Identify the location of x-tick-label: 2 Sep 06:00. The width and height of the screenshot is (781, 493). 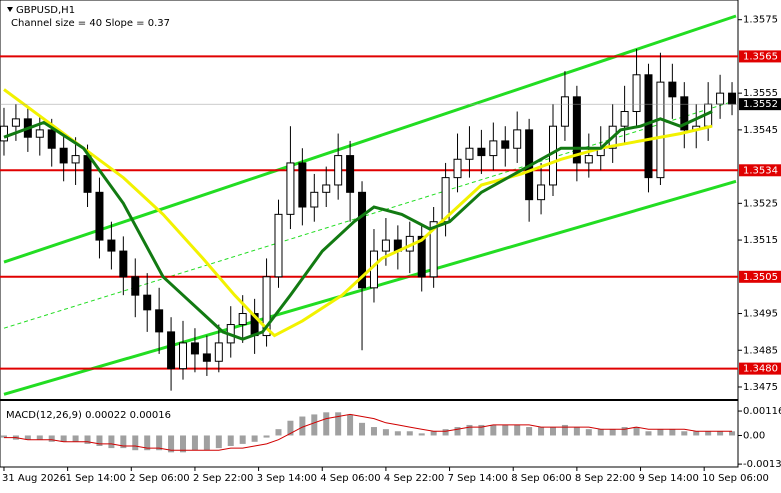
(159, 478).